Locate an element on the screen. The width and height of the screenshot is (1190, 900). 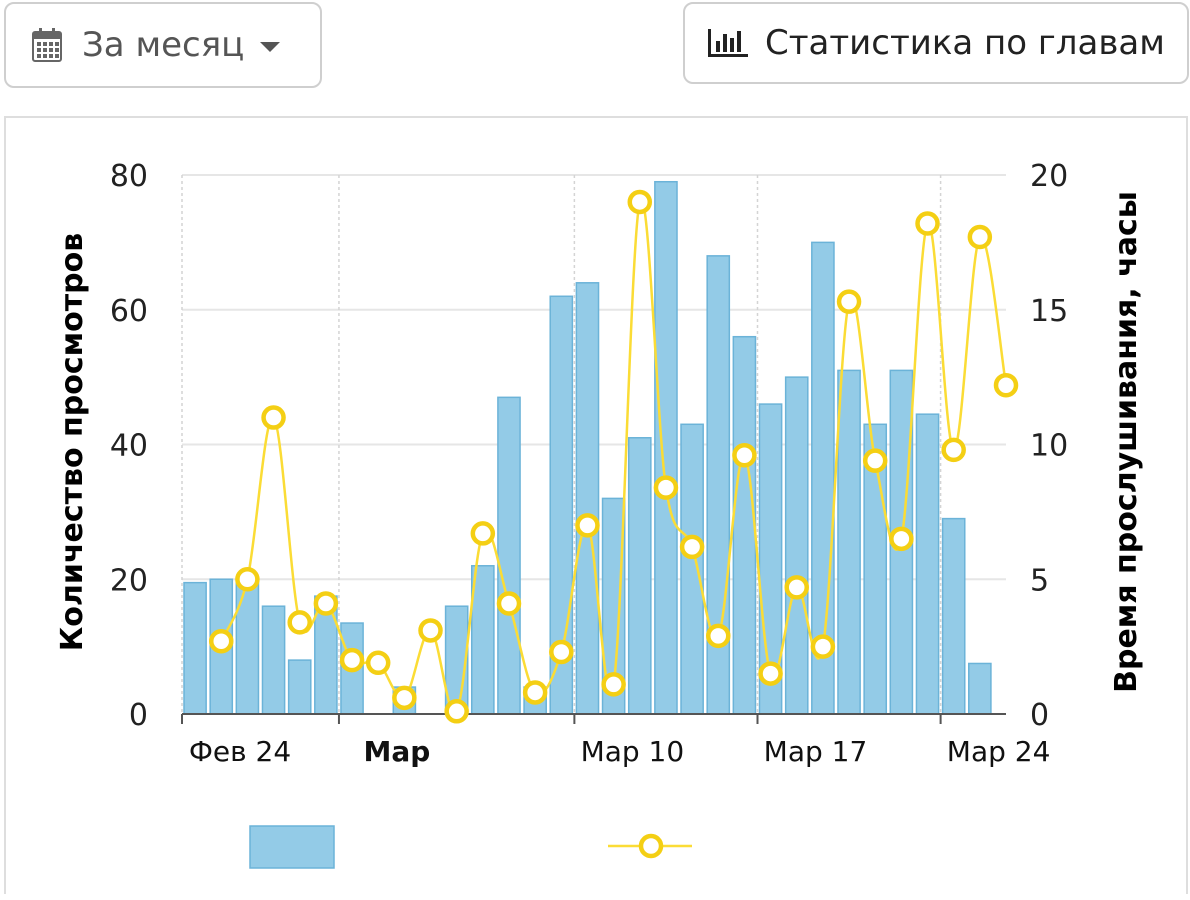
y-axis-title: Количество просмотров is located at coordinates (72, 442).